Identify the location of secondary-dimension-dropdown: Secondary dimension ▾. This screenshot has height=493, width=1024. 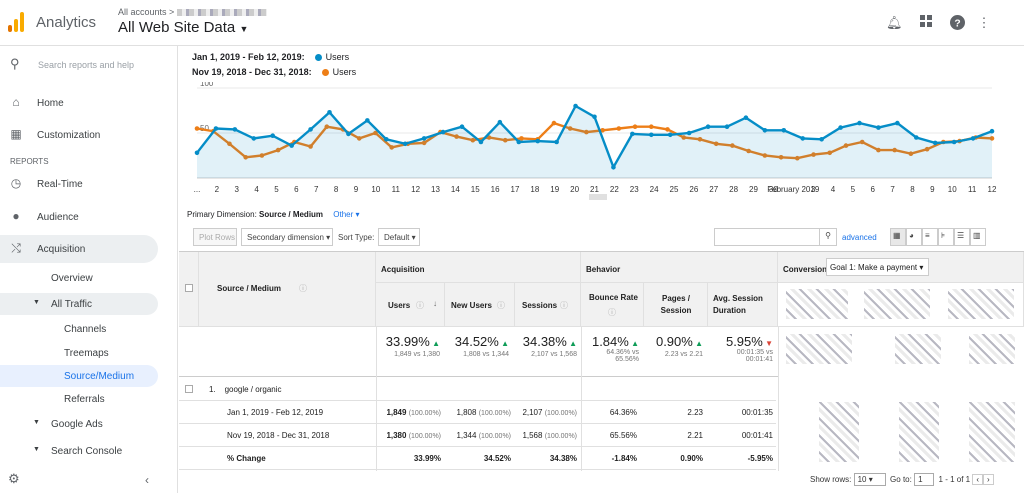
(287, 237).